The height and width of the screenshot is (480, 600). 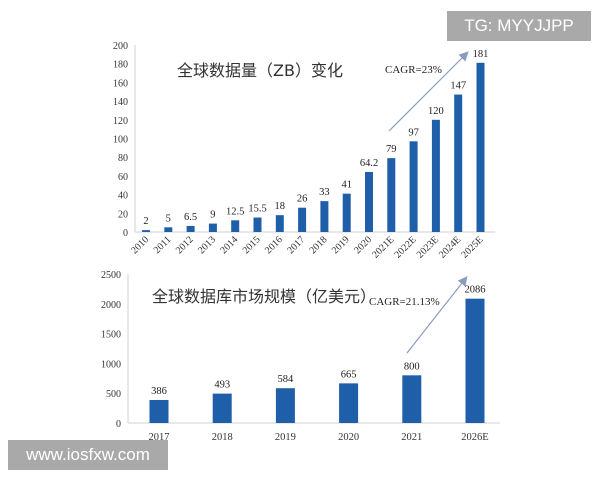 What do you see at coordinates (123, 196) in the screenshot?
I see `chart1-y-tick-label: 40` at bounding box center [123, 196].